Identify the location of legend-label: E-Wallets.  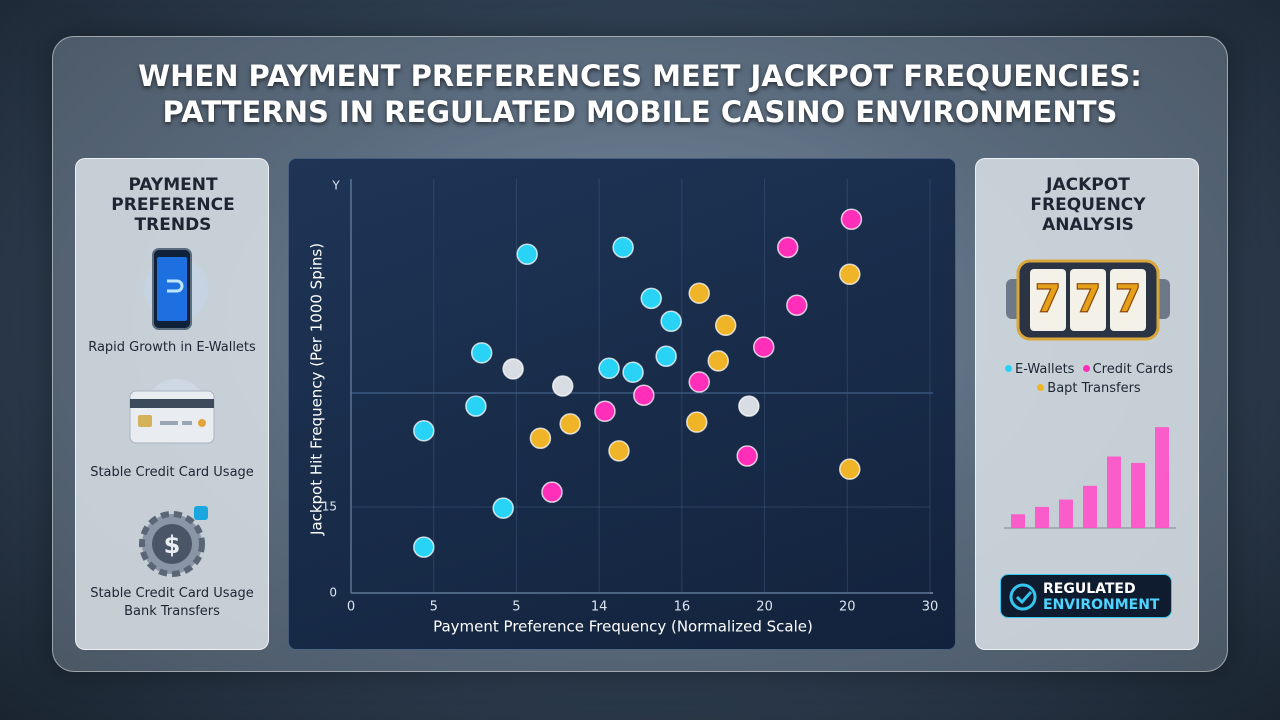
(1044, 369).